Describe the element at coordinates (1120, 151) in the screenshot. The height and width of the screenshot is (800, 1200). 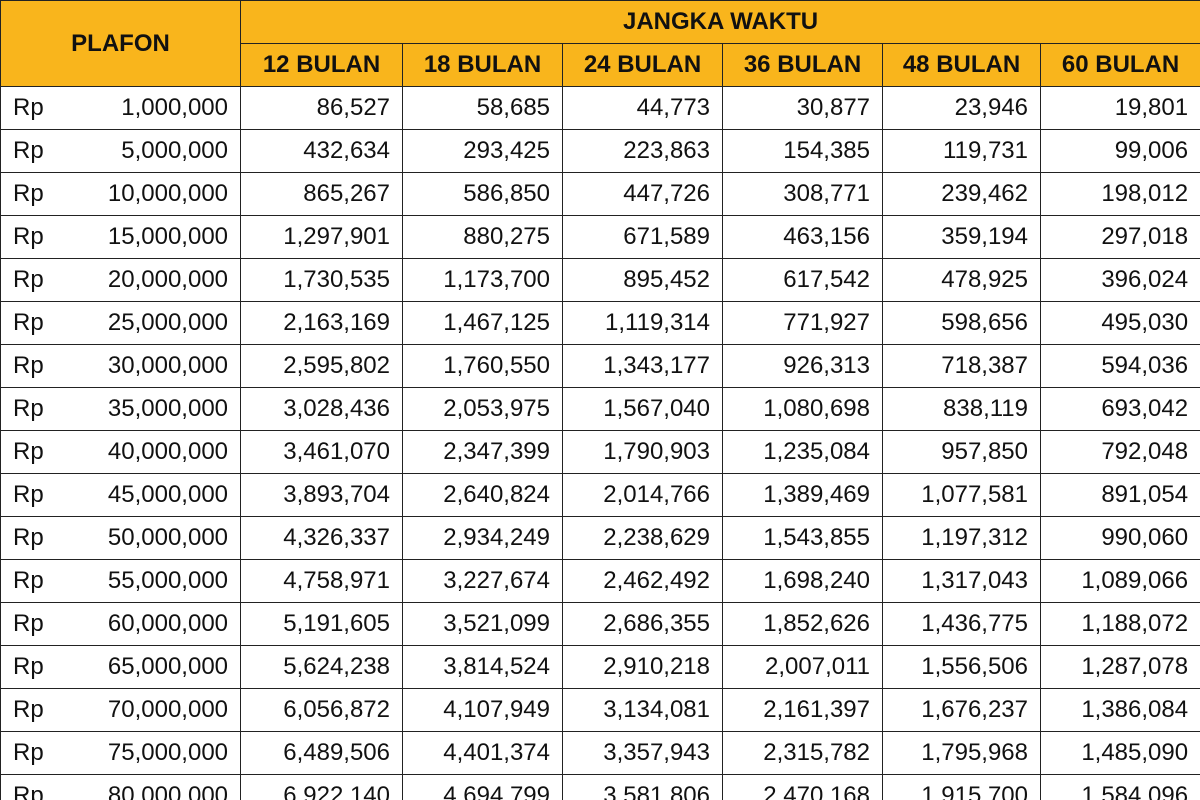
I see `installment: 99,006` at that location.